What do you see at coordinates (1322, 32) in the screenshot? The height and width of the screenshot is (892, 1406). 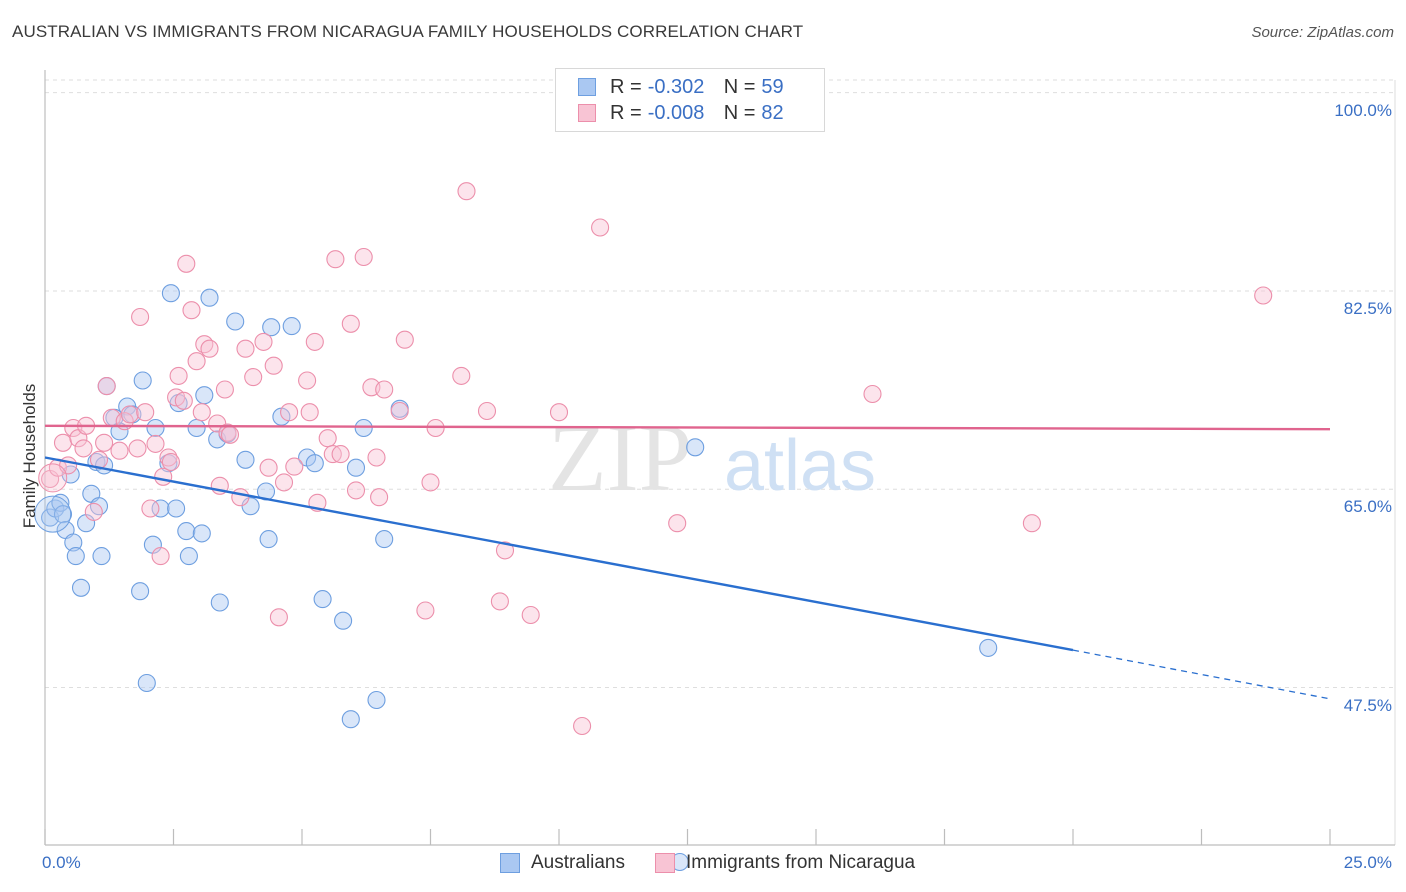 I see `source-credit: Source: ZipAtlas.com` at bounding box center [1322, 32].